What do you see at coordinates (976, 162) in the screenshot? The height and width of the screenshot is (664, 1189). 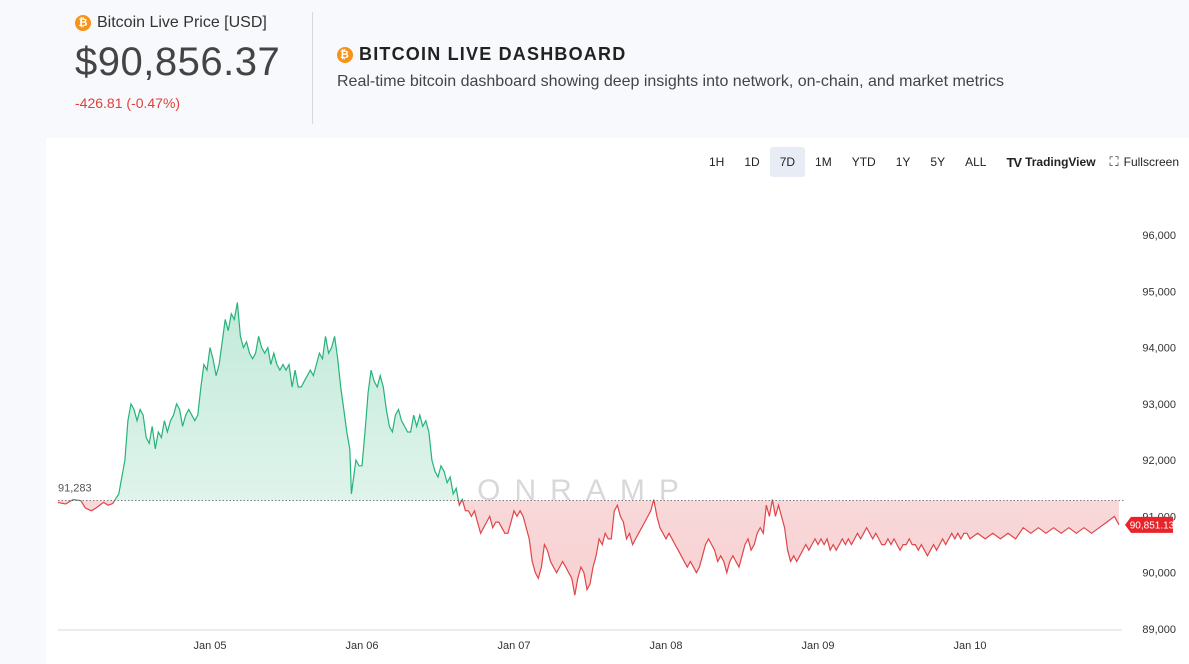 I see `timeframe-all-button: ALL` at bounding box center [976, 162].